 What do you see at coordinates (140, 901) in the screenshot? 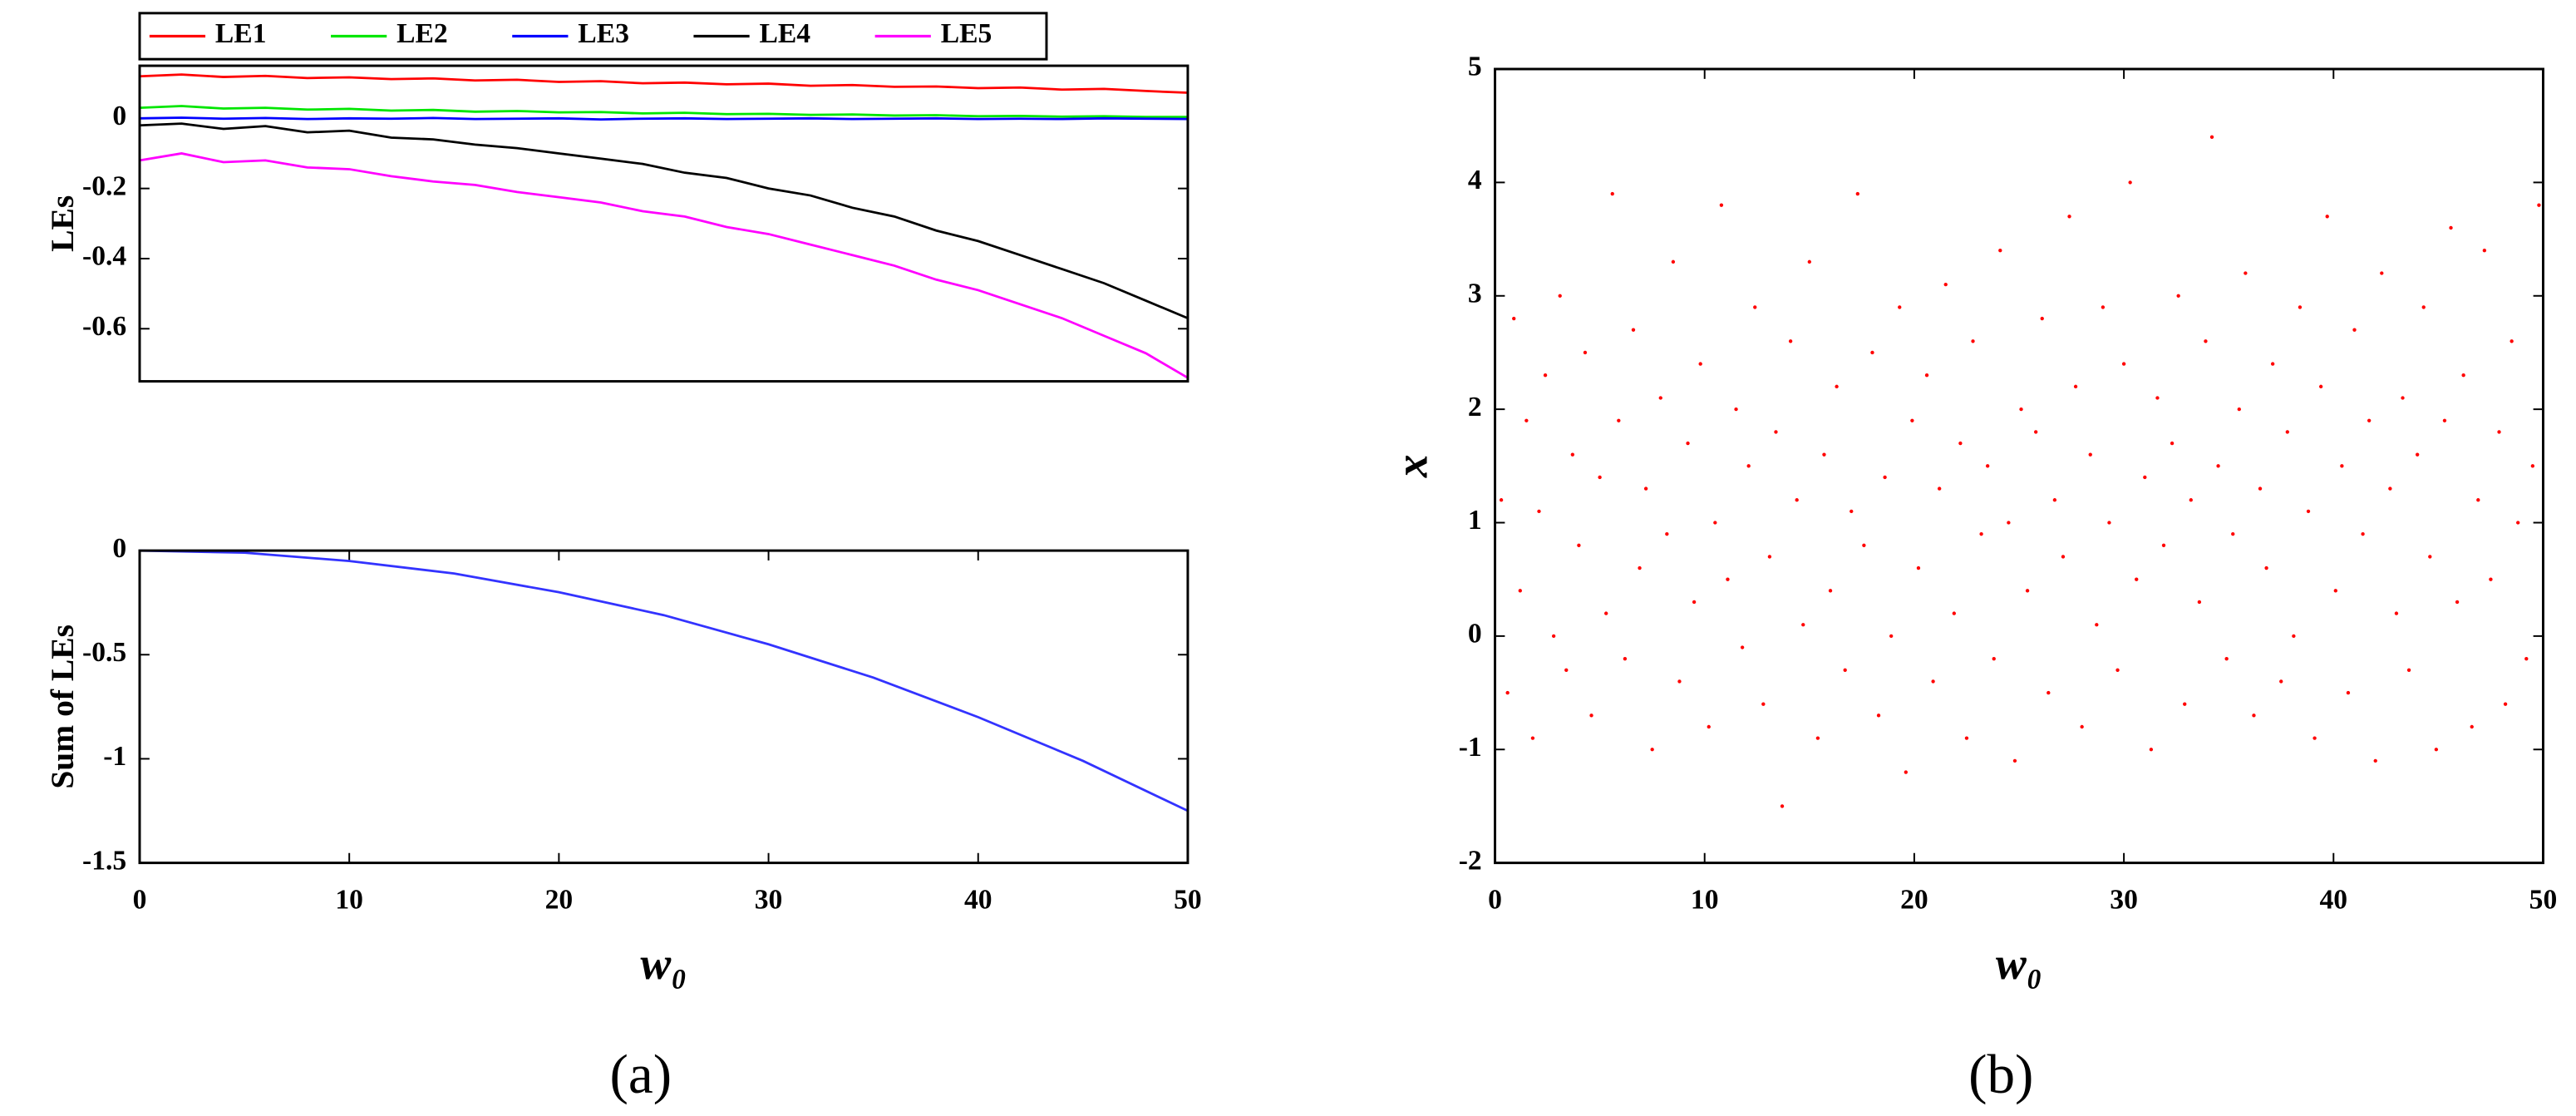
I see `x-tick-label: 0` at bounding box center [140, 901].